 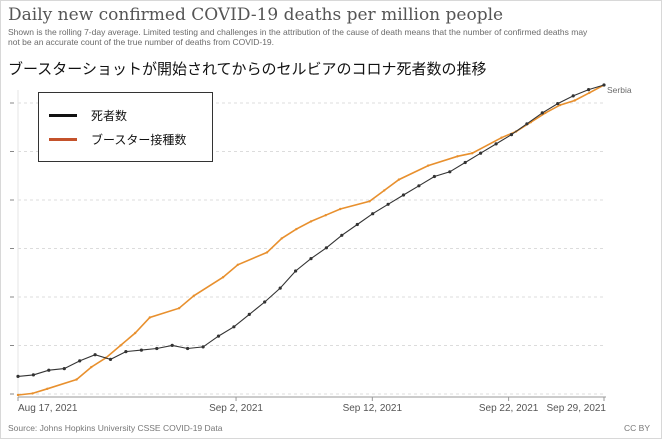 I want to click on legend-item-boosters: ブースター接種数, so click(x=117, y=139).